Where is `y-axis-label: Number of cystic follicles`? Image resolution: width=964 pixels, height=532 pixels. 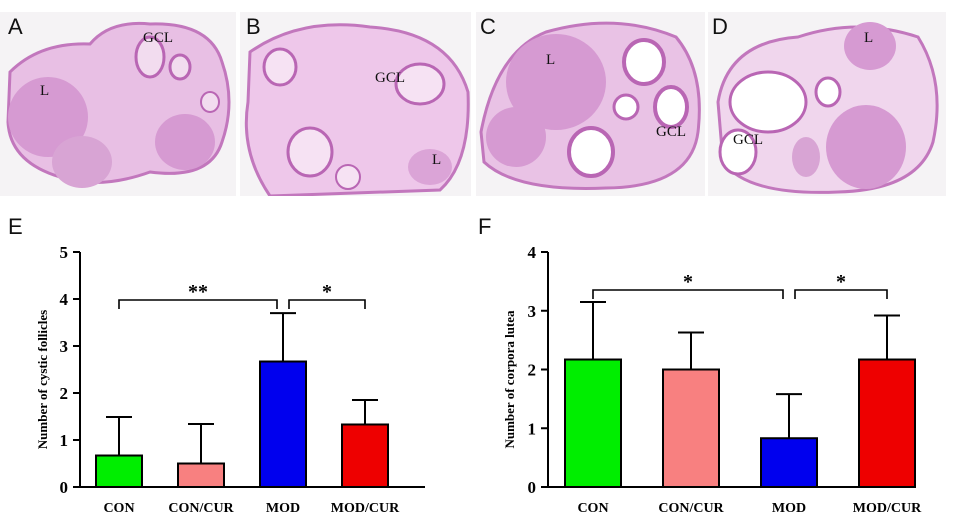
y-axis-label: Number of cystic follicles is located at coordinates (42, 379).